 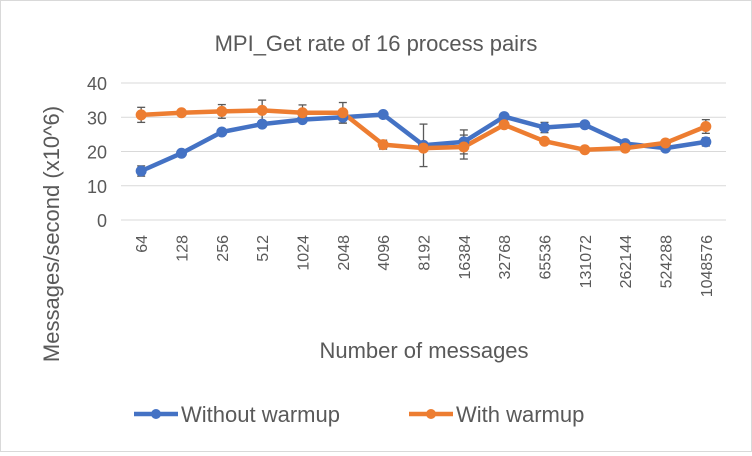 I want to click on x-tick-label: 131072, so click(x=586, y=261).